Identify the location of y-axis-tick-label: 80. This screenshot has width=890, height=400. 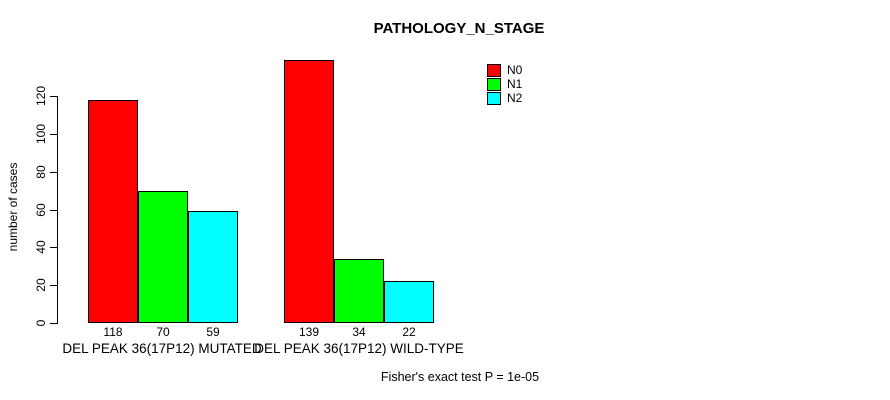
(41, 172).